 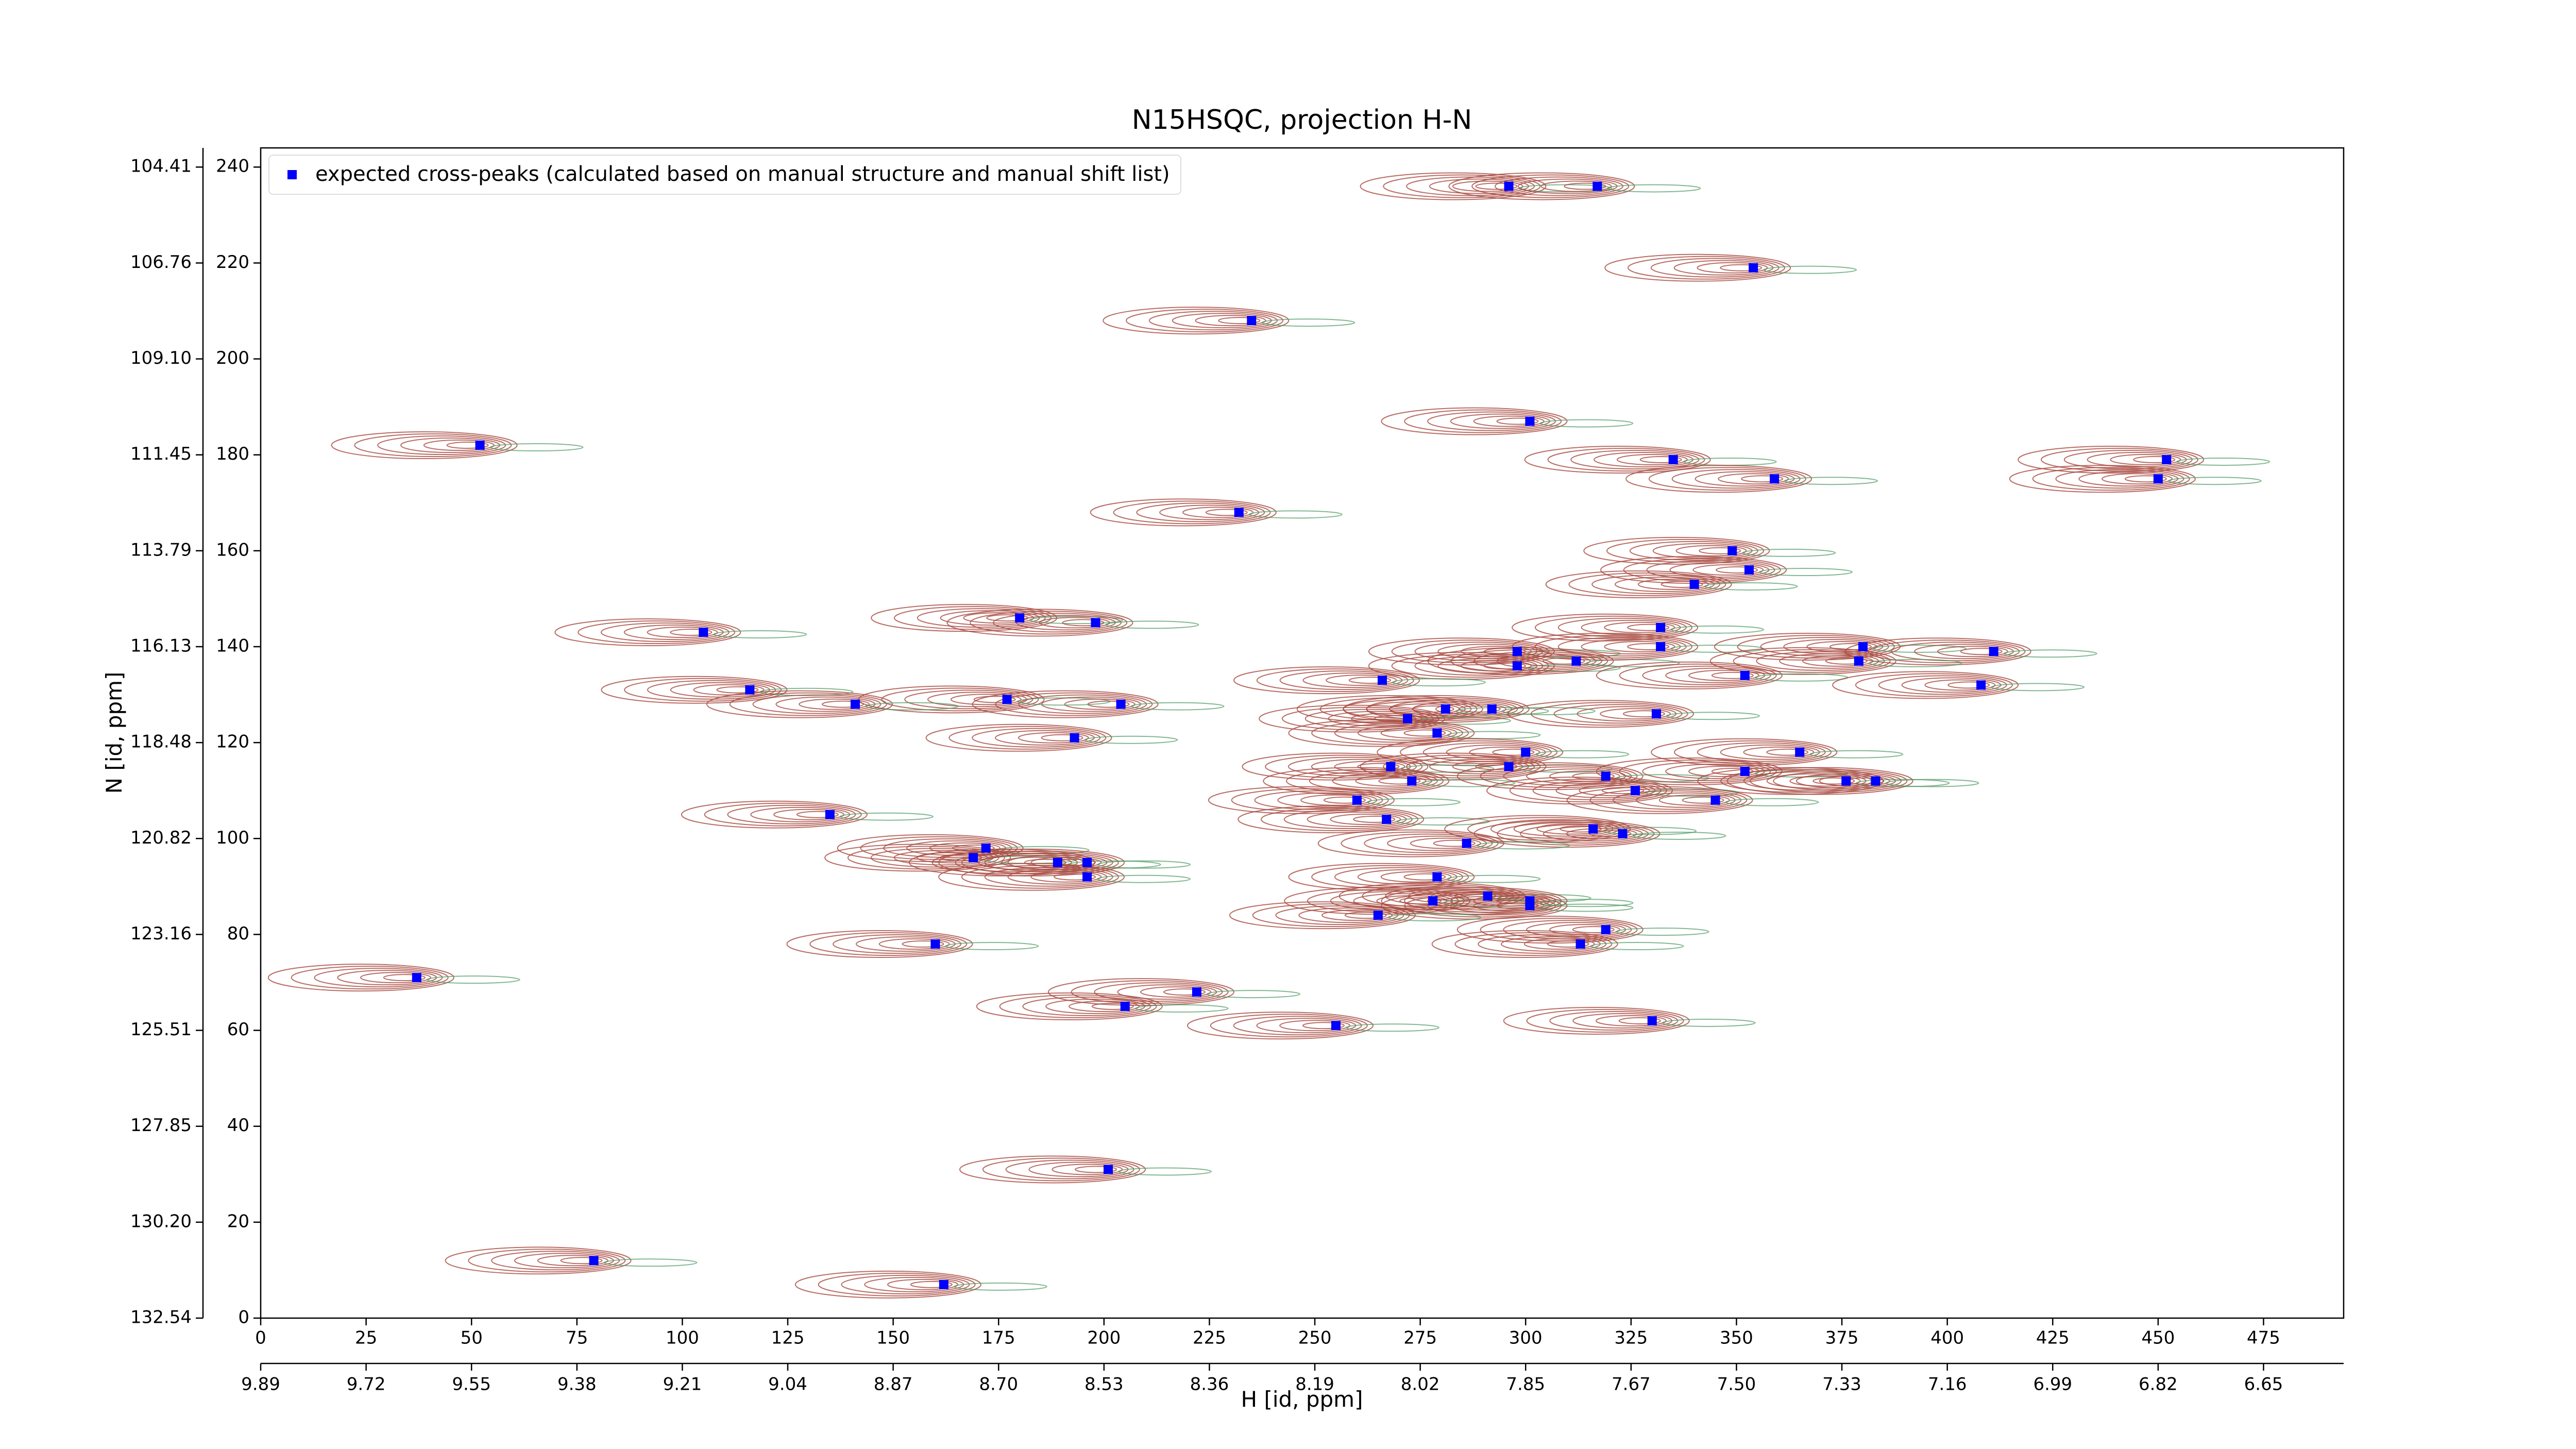 What do you see at coordinates (1525, 1384) in the screenshot?
I see `x2-tick-label: 7.85` at bounding box center [1525, 1384].